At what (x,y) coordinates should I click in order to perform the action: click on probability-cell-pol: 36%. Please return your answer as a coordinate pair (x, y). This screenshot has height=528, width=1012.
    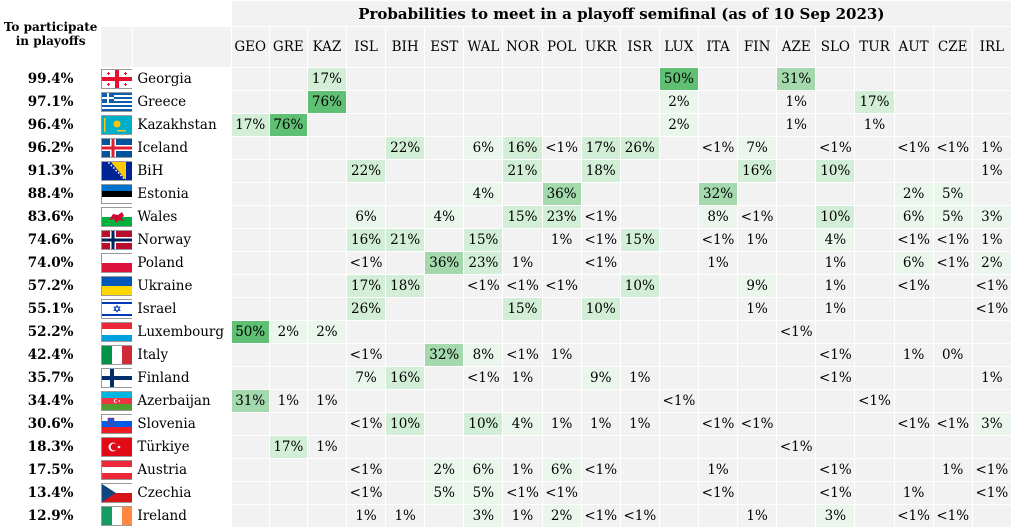
    Looking at the image, I should click on (561, 194).